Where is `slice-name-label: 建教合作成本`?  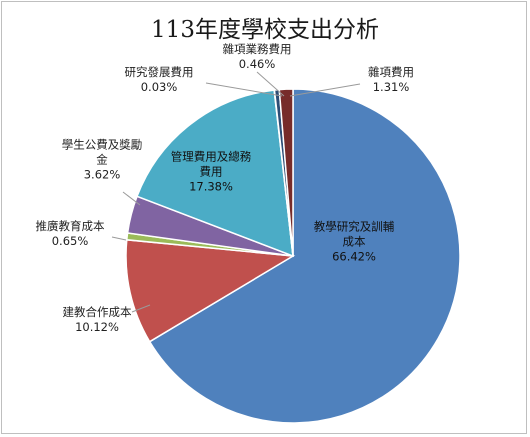
slice-name-label: 建教合作成本 is located at coordinates (97, 312).